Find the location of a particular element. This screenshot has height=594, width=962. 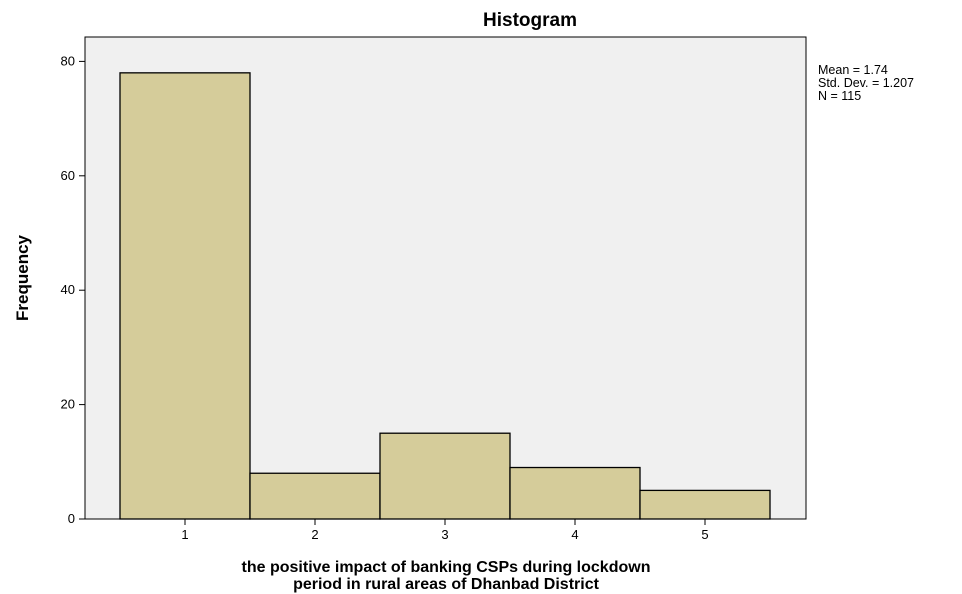

x-tick-label-1: 1 is located at coordinates (184, 534).